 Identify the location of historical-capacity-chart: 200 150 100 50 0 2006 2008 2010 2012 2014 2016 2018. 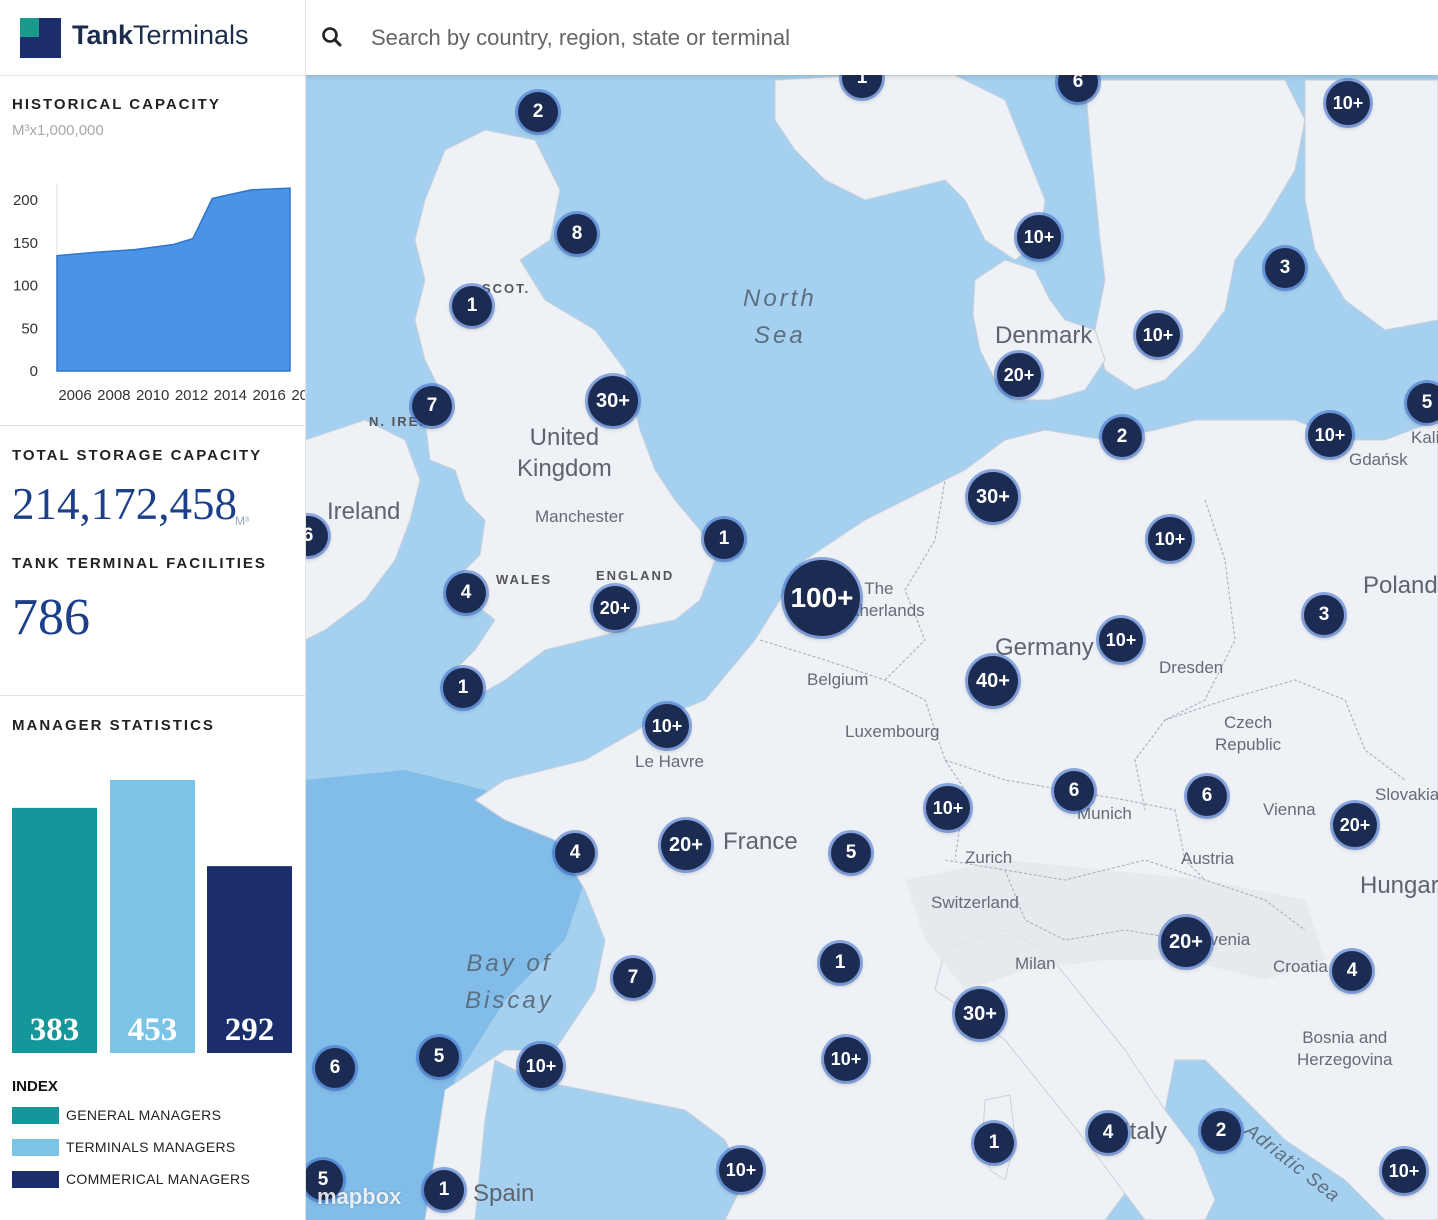
(152, 292).